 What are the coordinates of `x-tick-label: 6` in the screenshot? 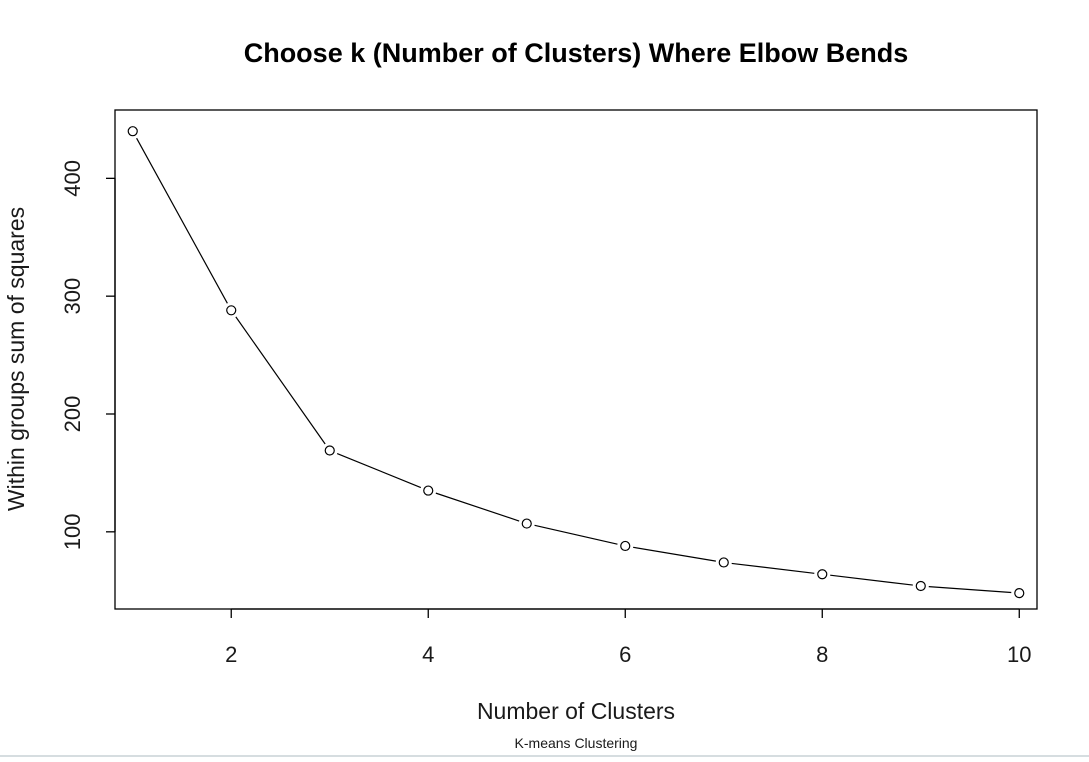 It's located at (625, 654).